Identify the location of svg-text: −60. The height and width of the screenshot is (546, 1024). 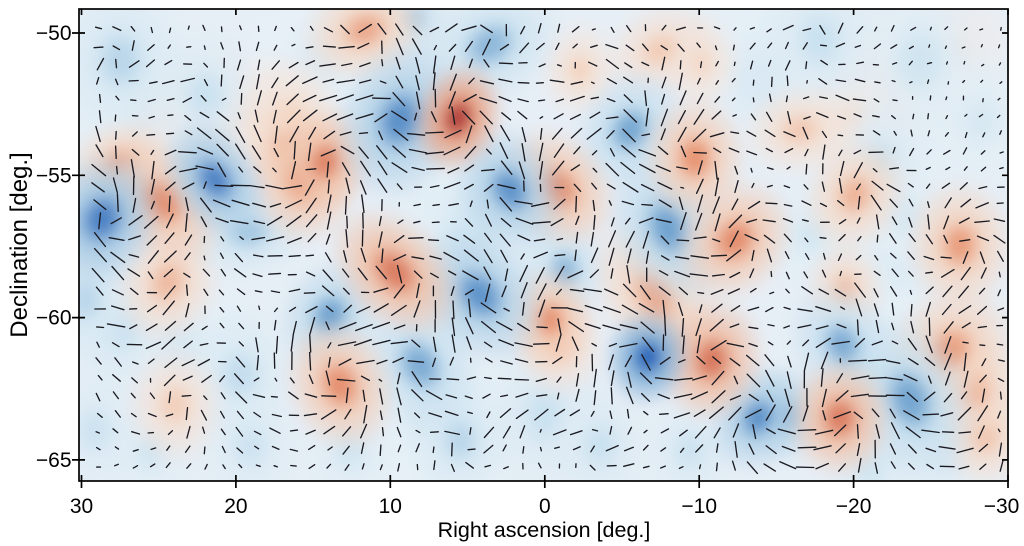
(54, 318).